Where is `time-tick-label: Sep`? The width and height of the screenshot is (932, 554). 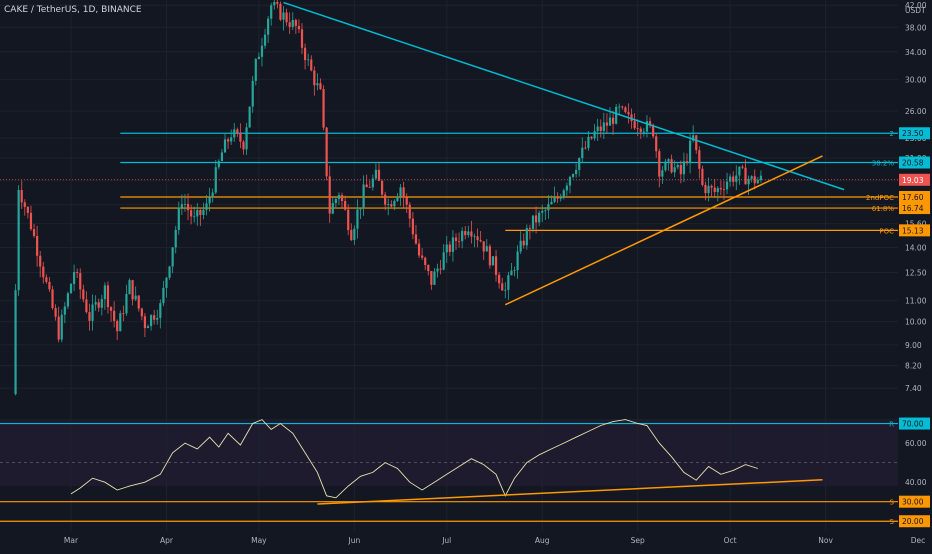 time-tick-label: Sep is located at coordinates (638, 540).